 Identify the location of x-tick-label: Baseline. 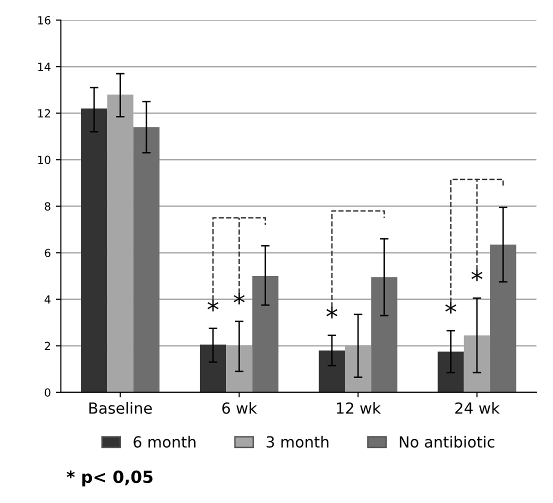
(120, 408).